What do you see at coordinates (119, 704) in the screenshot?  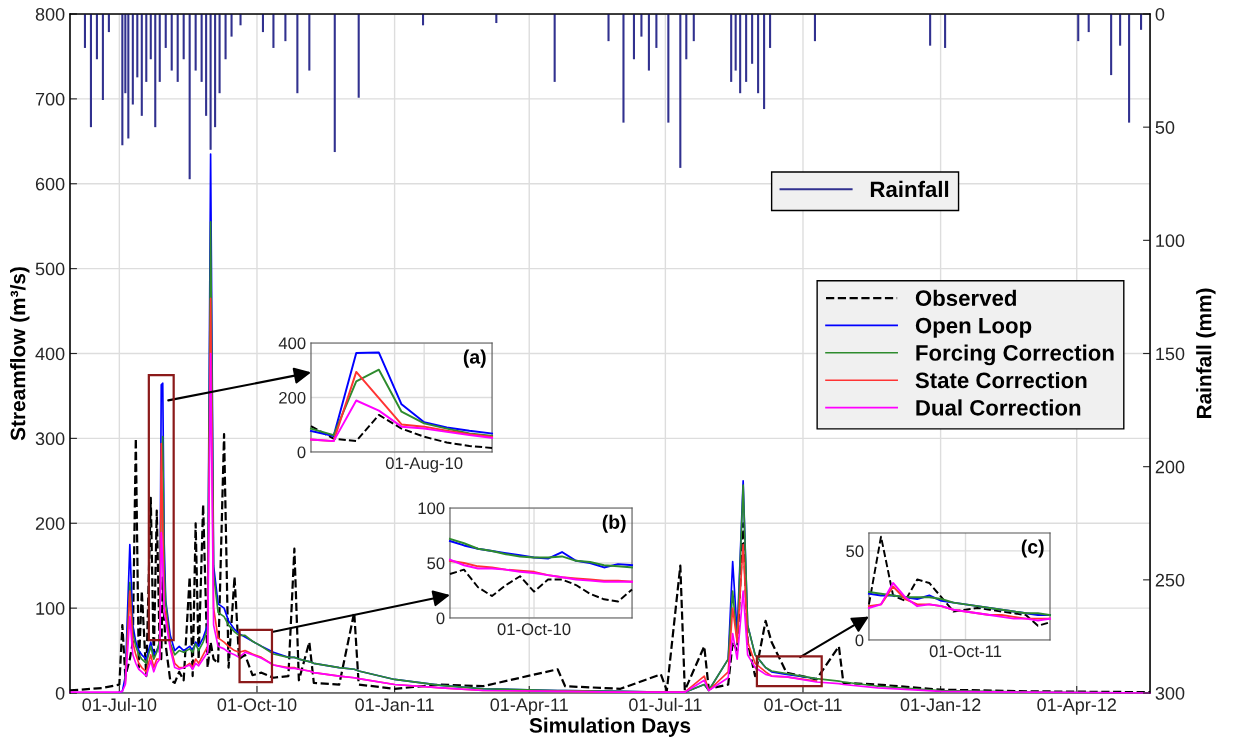 I see `x-tick-label: 01-Jul-10` at bounding box center [119, 704].